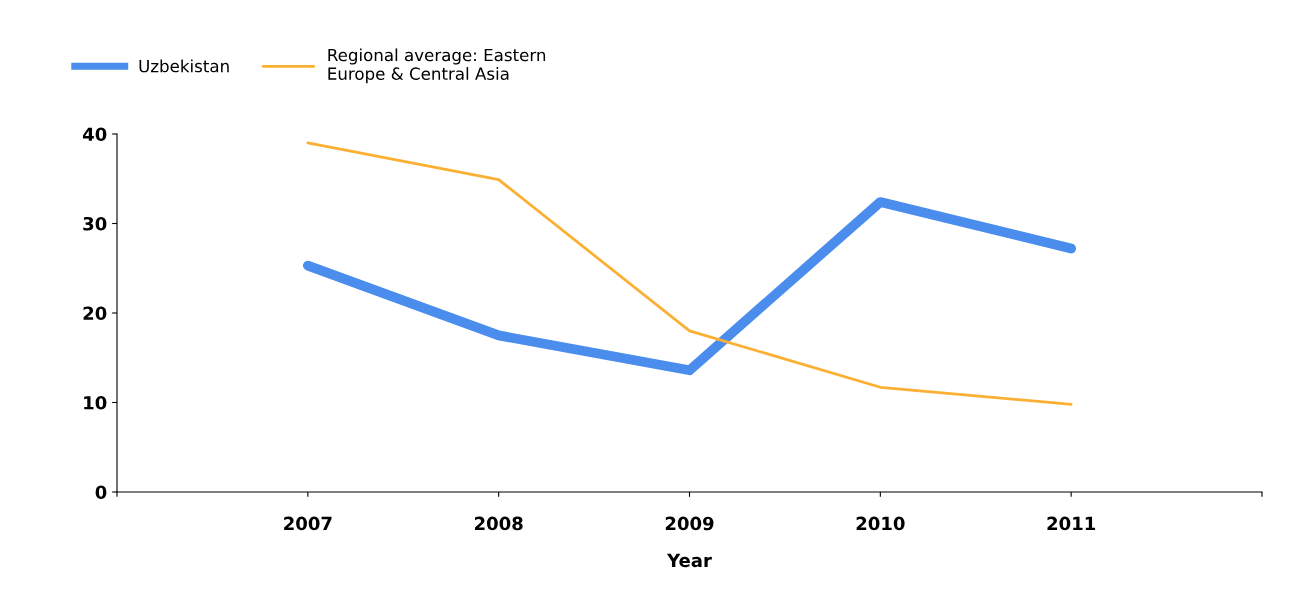 This screenshot has height=601, width=1304. What do you see at coordinates (498, 523) in the screenshot?
I see `x-tick-label: 2008` at bounding box center [498, 523].